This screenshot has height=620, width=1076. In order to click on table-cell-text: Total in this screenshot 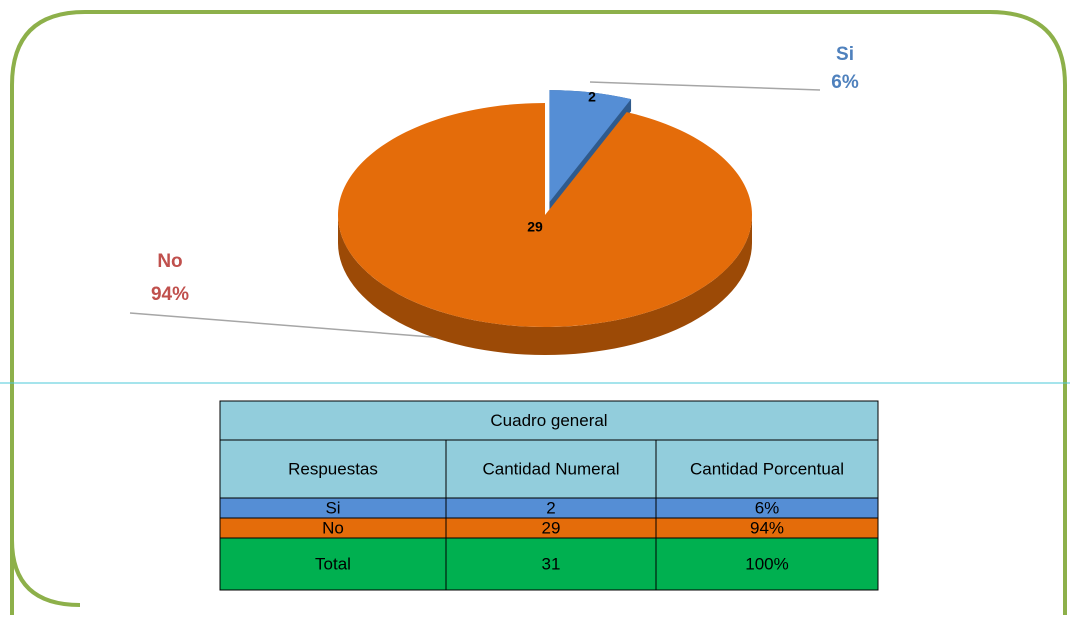, I will do `click(333, 563)`.